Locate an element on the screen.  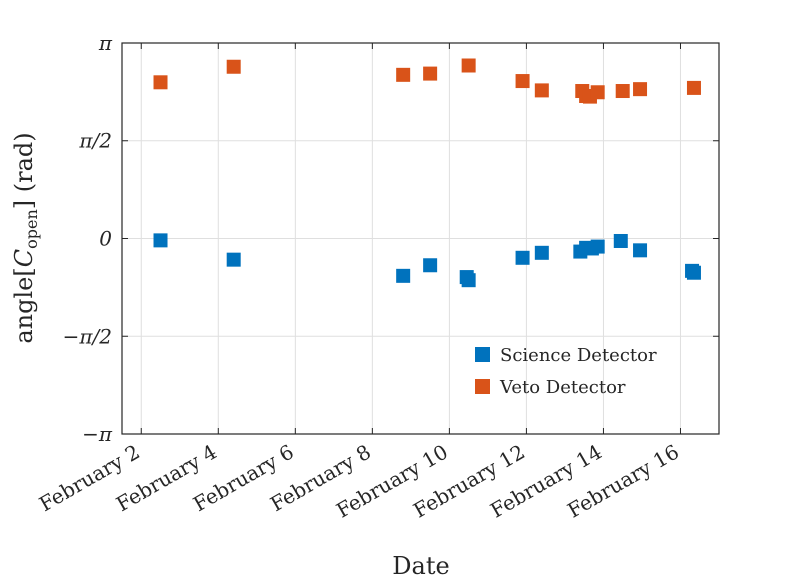
legend-label-science: Science Detector is located at coordinates (578, 355).